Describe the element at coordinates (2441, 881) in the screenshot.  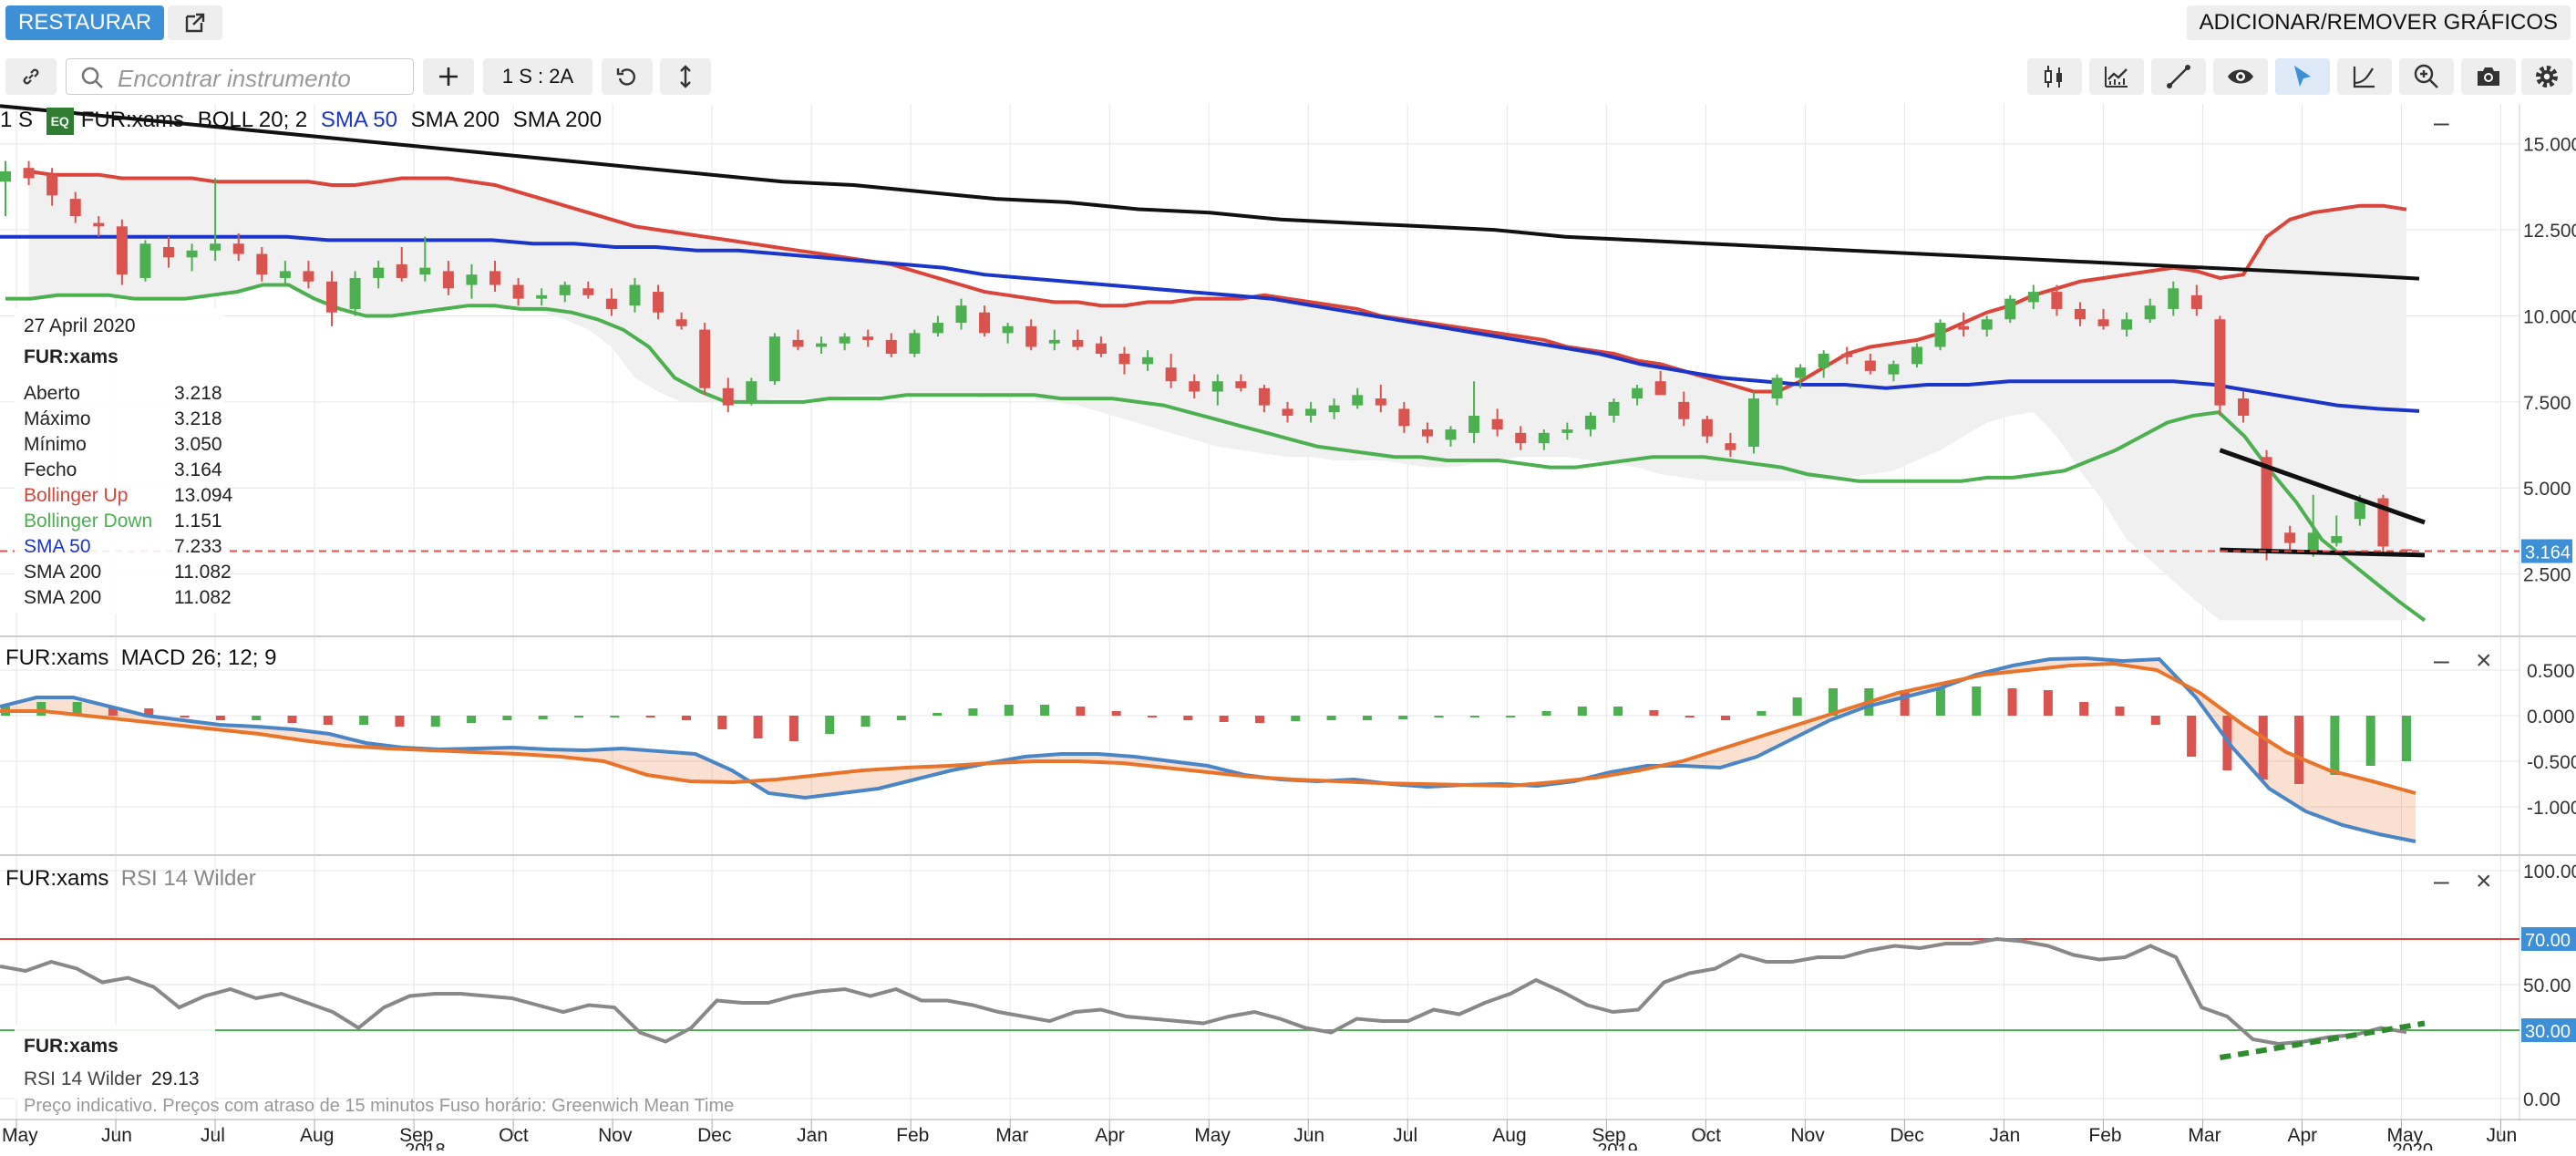
I see `minimize-rsi-button: –` at that location.